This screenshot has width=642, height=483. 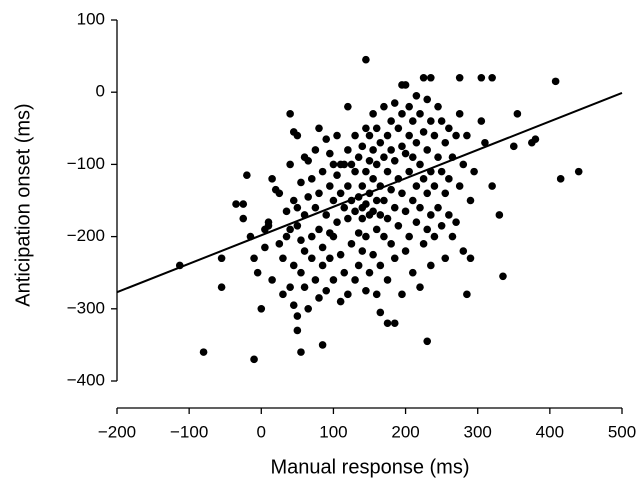 What do you see at coordinates (86, 307) in the screenshot?
I see `y-tick-label: −300` at bounding box center [86, 307].